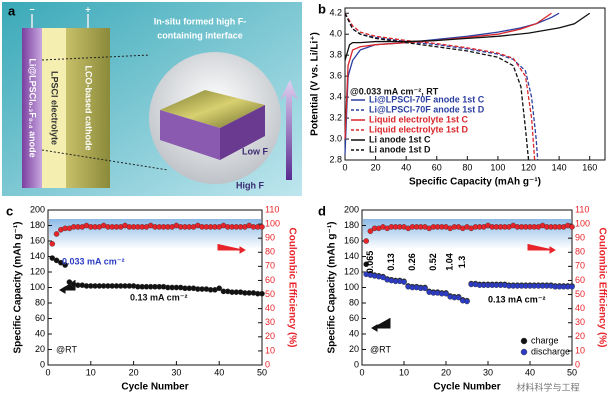  What do you see at coordinates (450, 262) in the screenshot?
I see `rate-label: 1.04` at bounding box center [450, 262].